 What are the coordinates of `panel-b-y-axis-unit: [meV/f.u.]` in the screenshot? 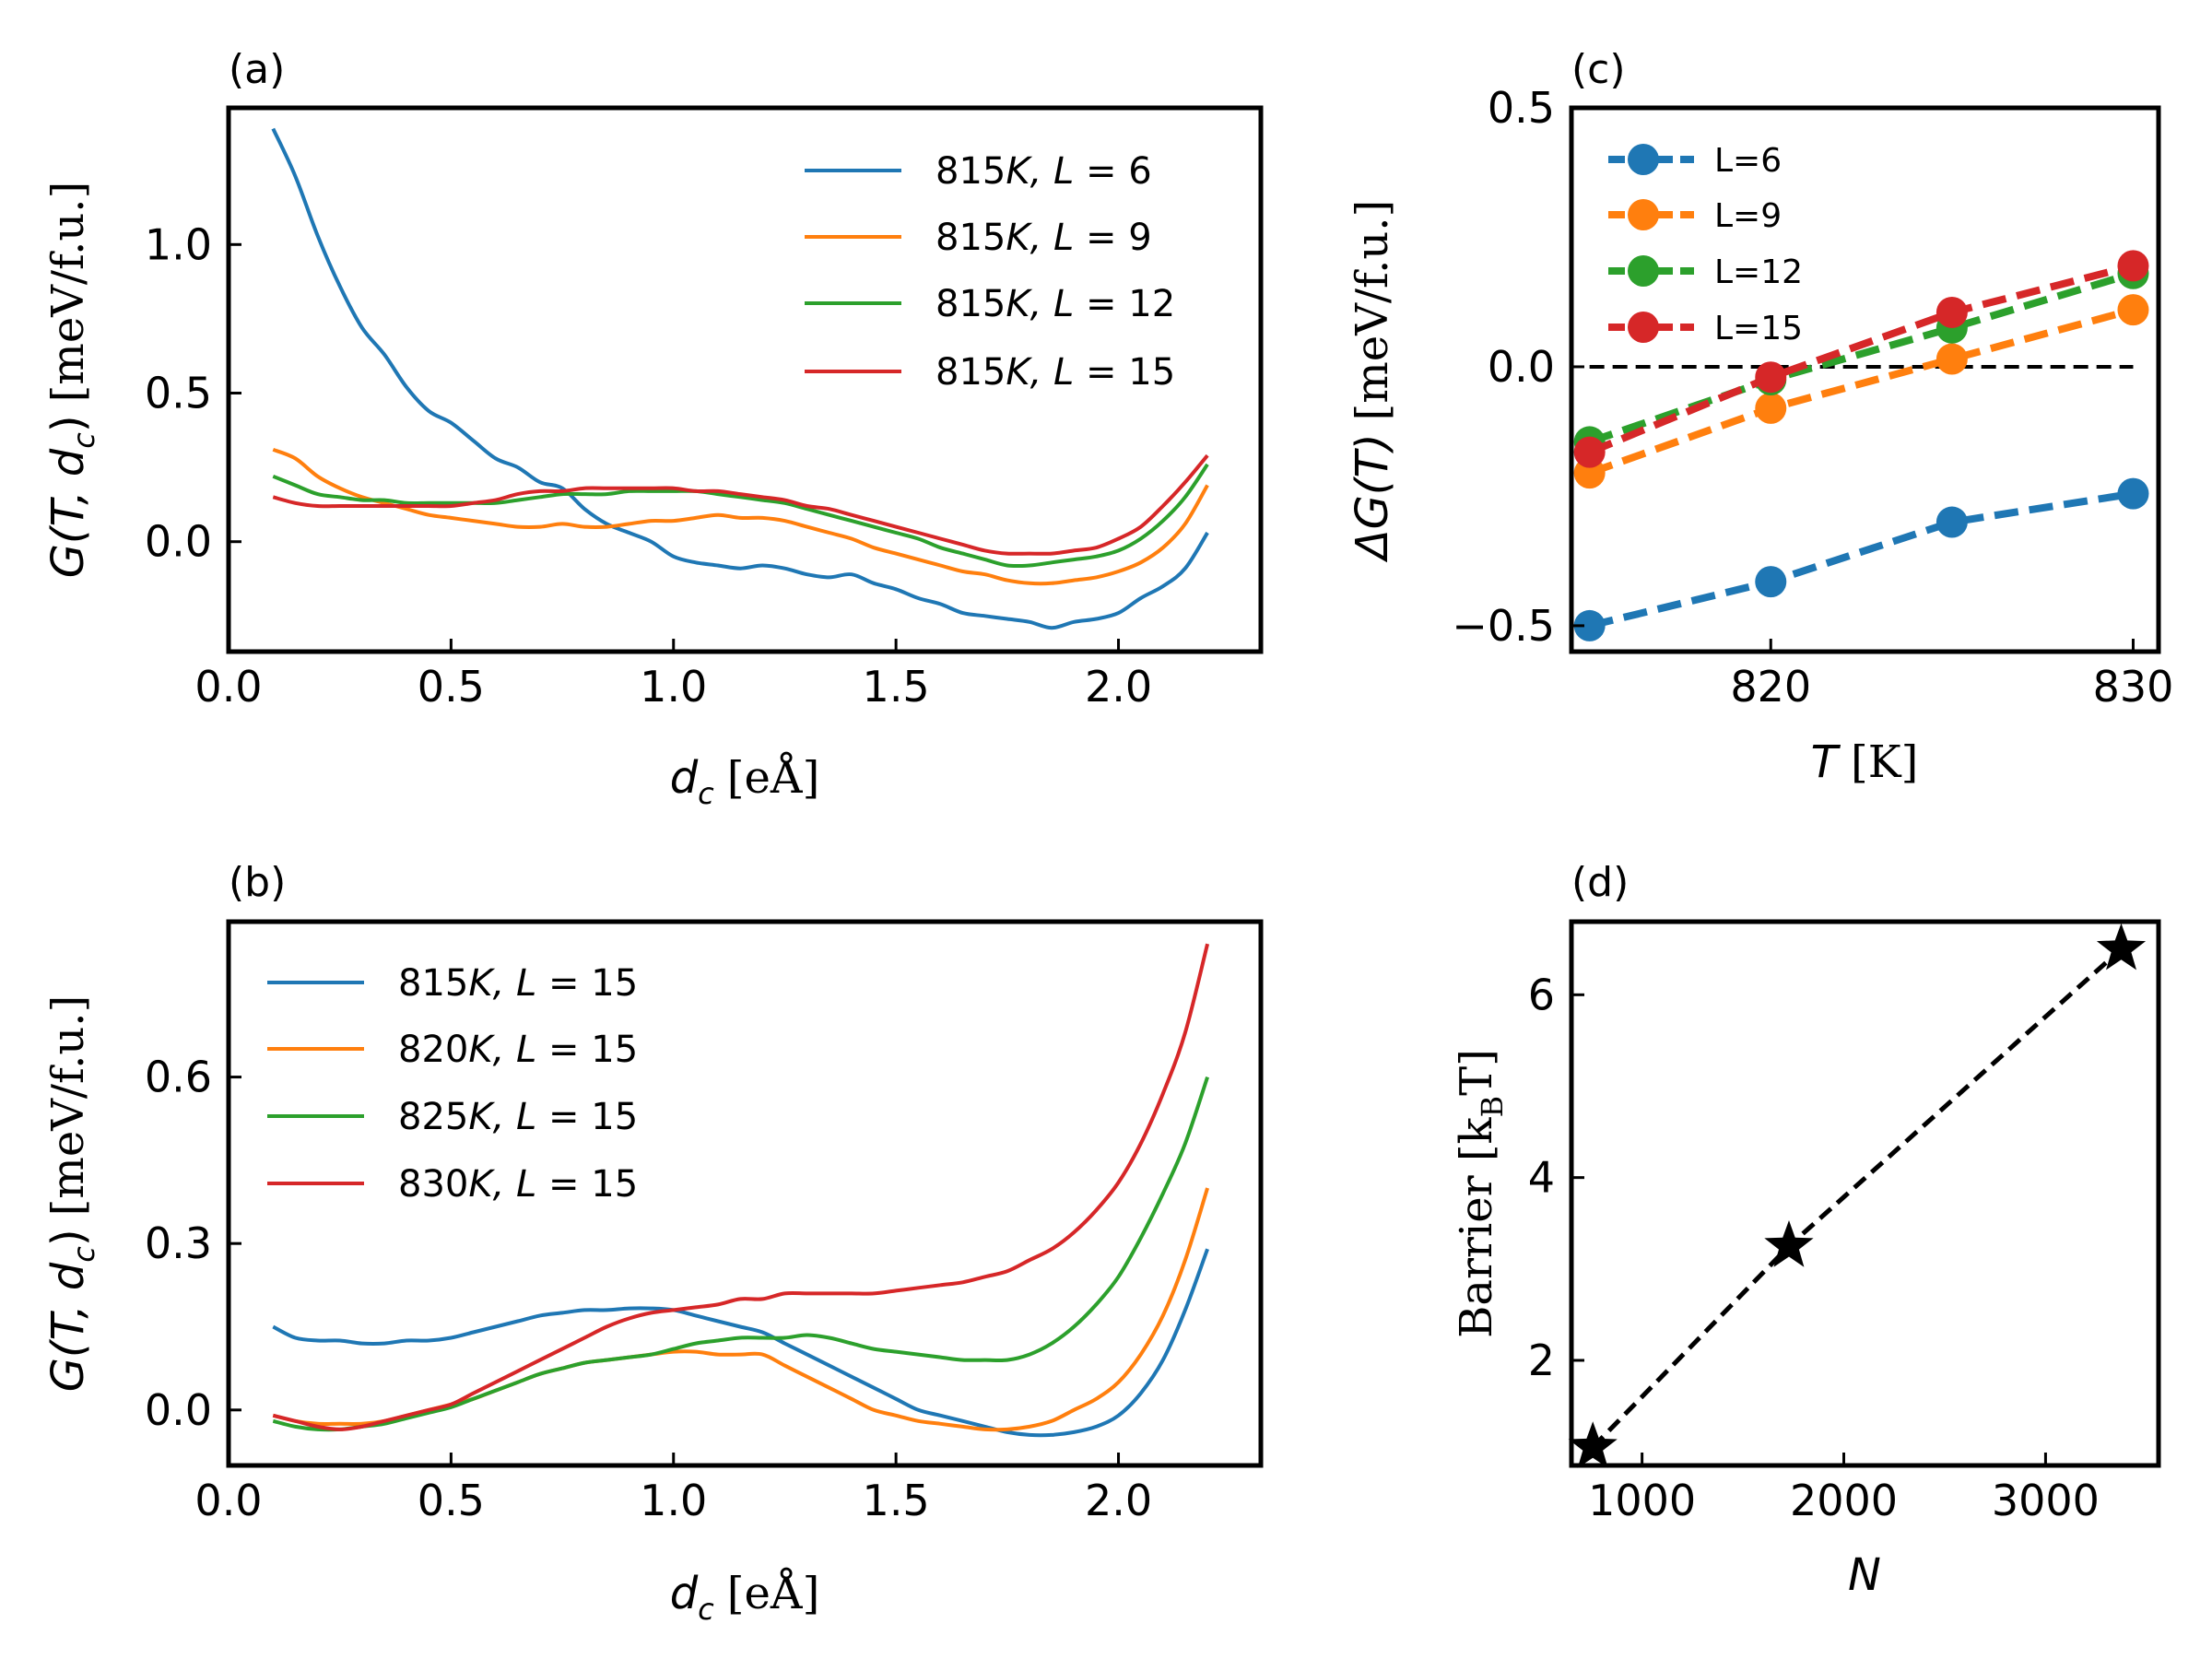 It's located at (68, 1106).